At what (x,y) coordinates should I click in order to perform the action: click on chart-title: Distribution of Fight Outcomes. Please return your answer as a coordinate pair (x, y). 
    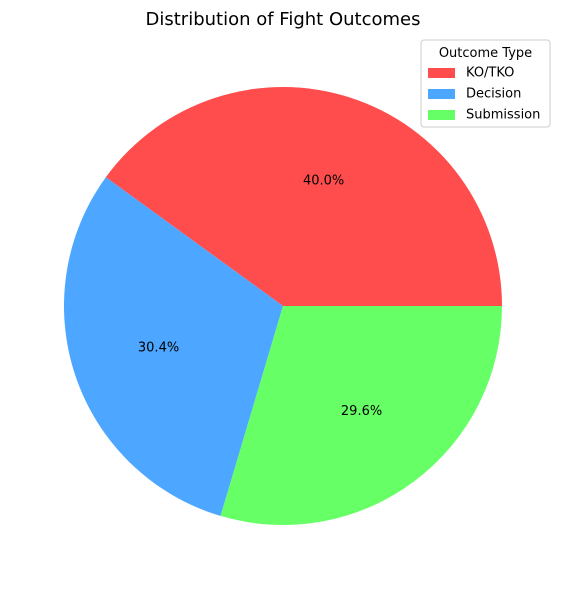
    Looking at the image, I should click on (283, 19).